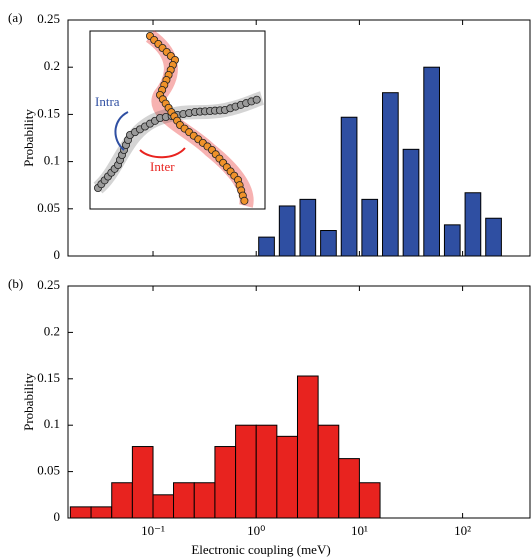  Describe the element at coordinates (153, 530) in the screenshot. I see `x-tick-label: 10⁻¹` at that location.